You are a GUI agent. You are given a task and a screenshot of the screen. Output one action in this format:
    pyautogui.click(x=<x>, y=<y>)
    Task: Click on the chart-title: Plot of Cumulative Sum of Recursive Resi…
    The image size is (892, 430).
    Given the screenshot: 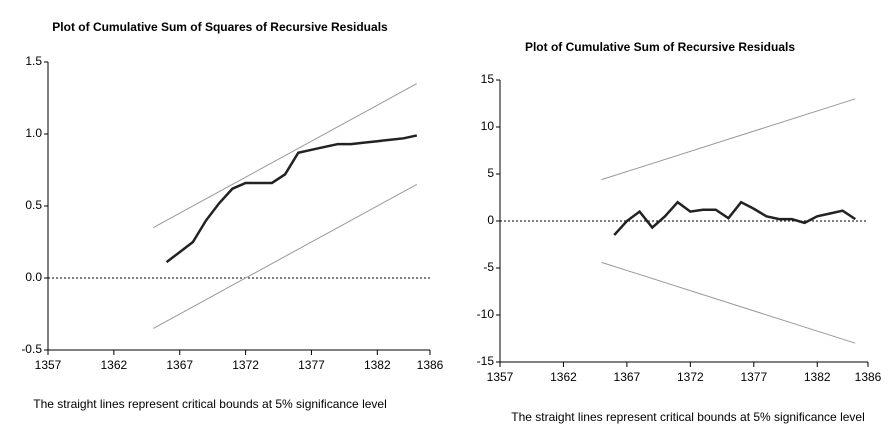 What is the action you would take?
    pyautogui.click(x=660, y=47)
    